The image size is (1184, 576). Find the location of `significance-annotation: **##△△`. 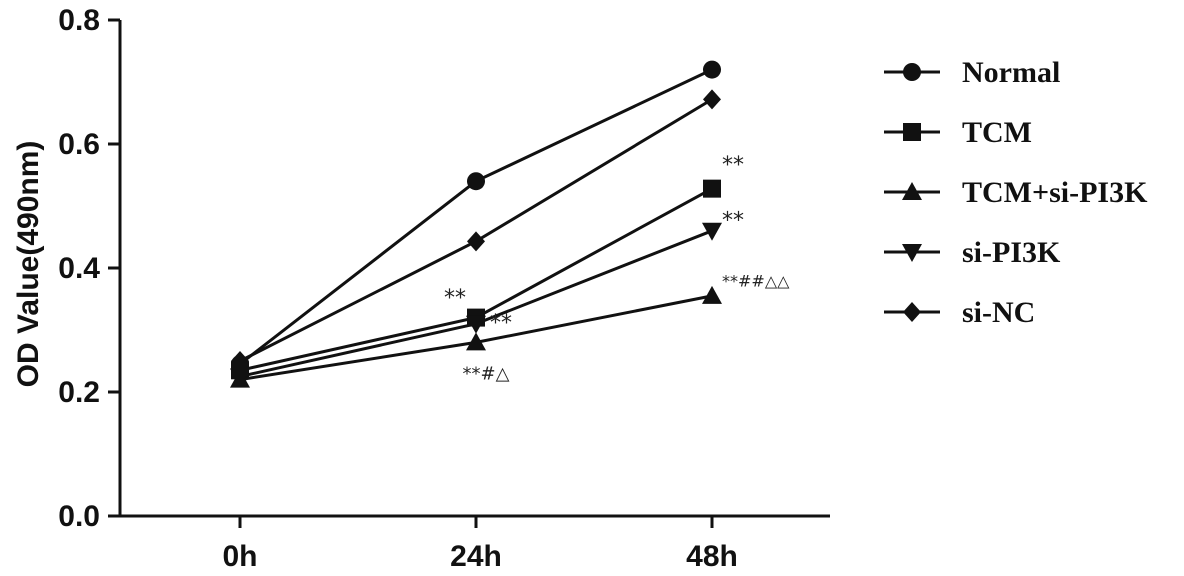

significance-annotation: **##△△ is located at coordinates (756, 281).